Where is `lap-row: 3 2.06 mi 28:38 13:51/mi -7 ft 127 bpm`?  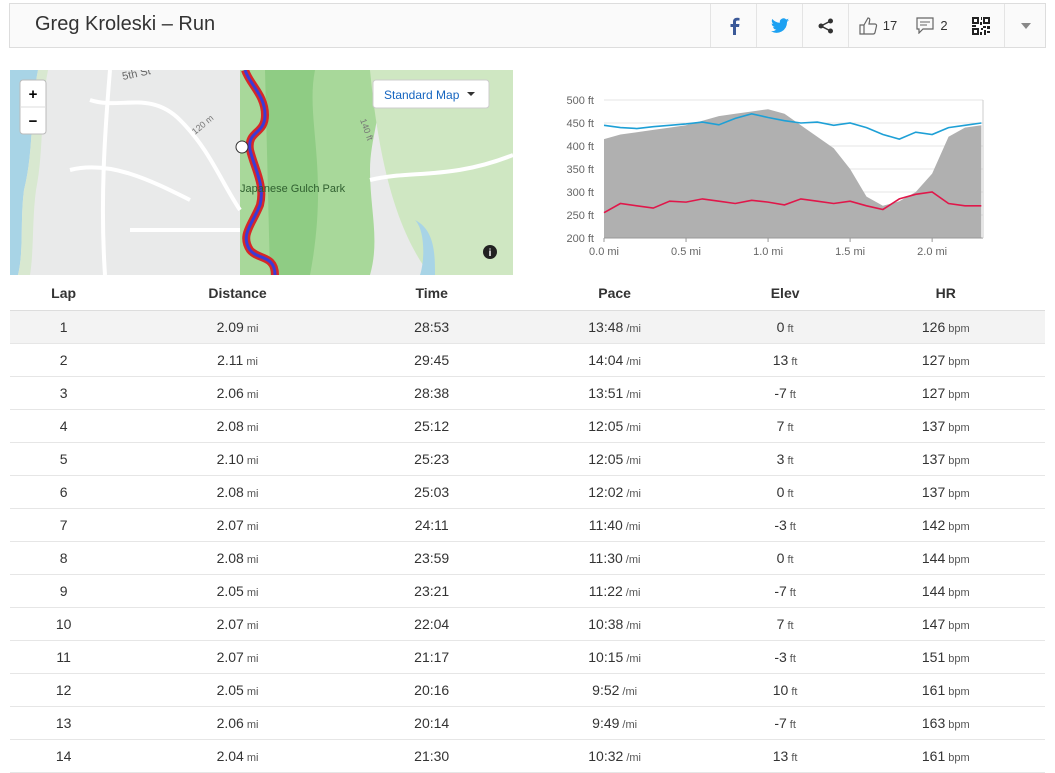
lap-row: 3 2.06 mi 28:38 13:51/mi -7 ft 127 bpm is located at coordinates (527, 393).